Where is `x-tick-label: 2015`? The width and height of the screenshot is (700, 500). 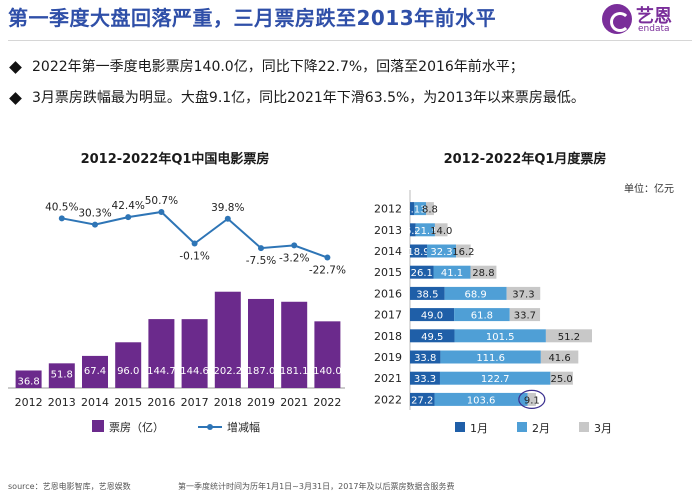
x-tick-label: 2015 is located at coordinates (128, 402).